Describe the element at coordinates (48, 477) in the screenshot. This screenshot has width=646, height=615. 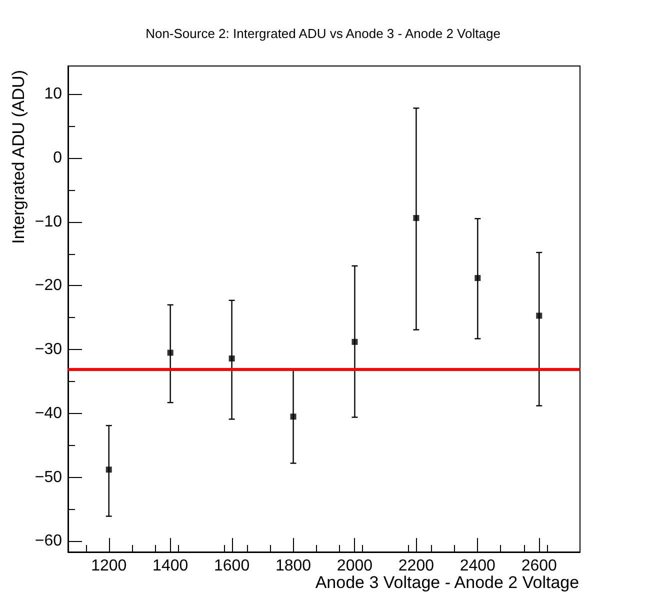
I see `y-tick-label: −50` at that location.